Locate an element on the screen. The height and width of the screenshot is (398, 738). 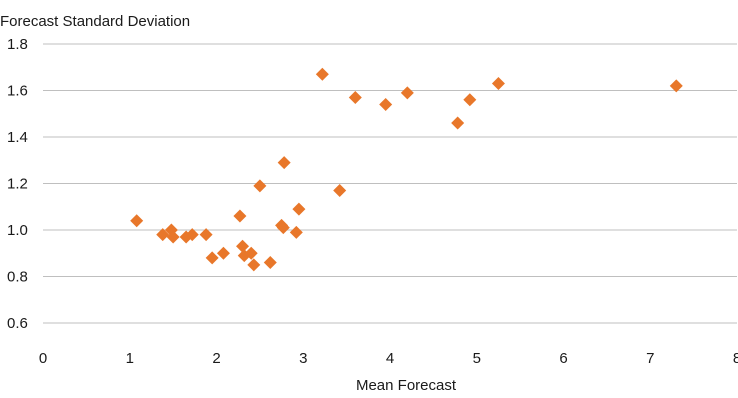
x-axis-title: Mean Forecast is located at coordinates (406, 385).